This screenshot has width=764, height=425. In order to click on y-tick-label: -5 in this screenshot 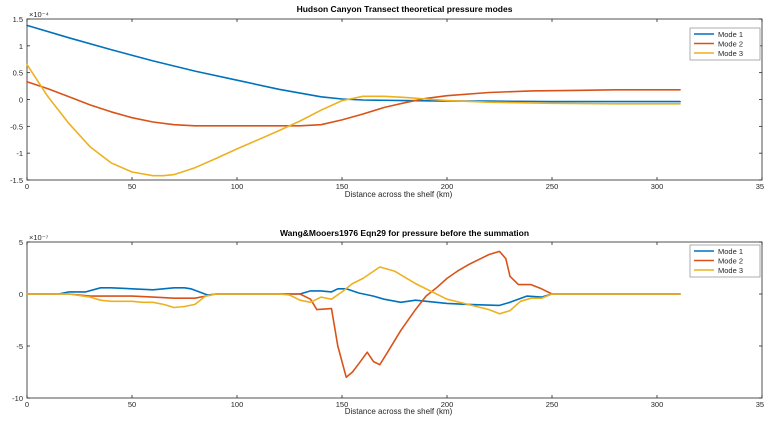, I will do `click(19, 346)`.